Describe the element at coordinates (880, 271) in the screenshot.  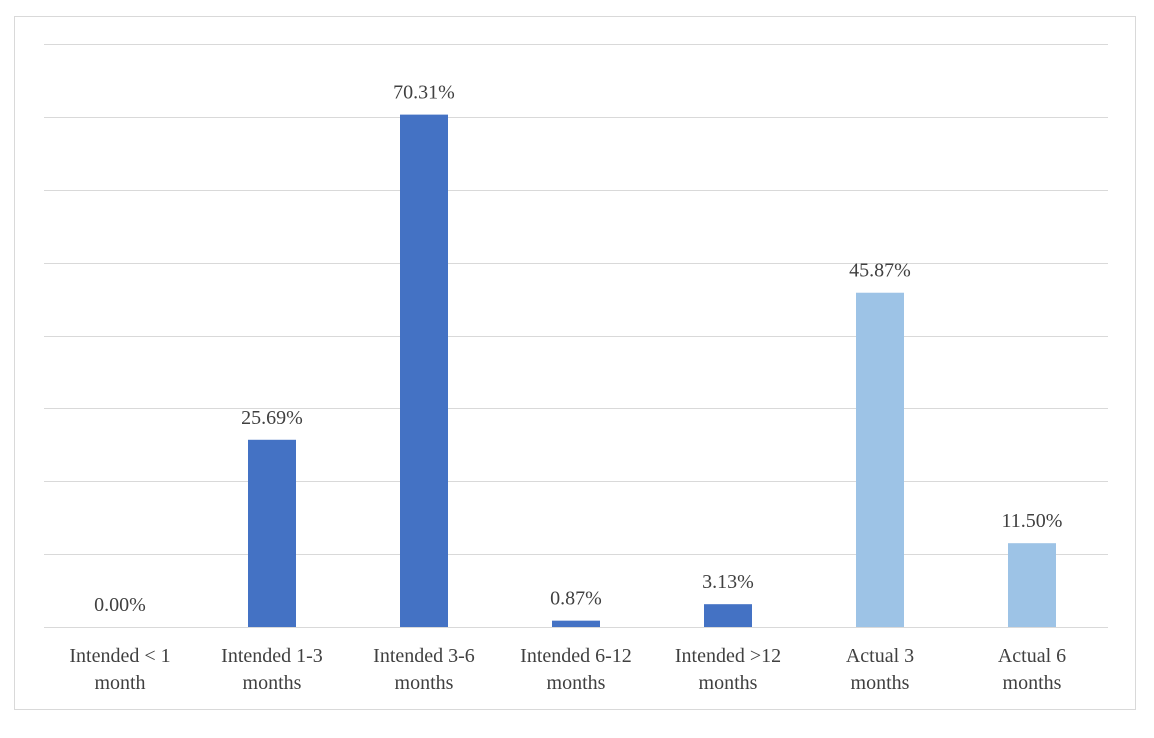
I see `data-label-6: 45.87%` at that location.